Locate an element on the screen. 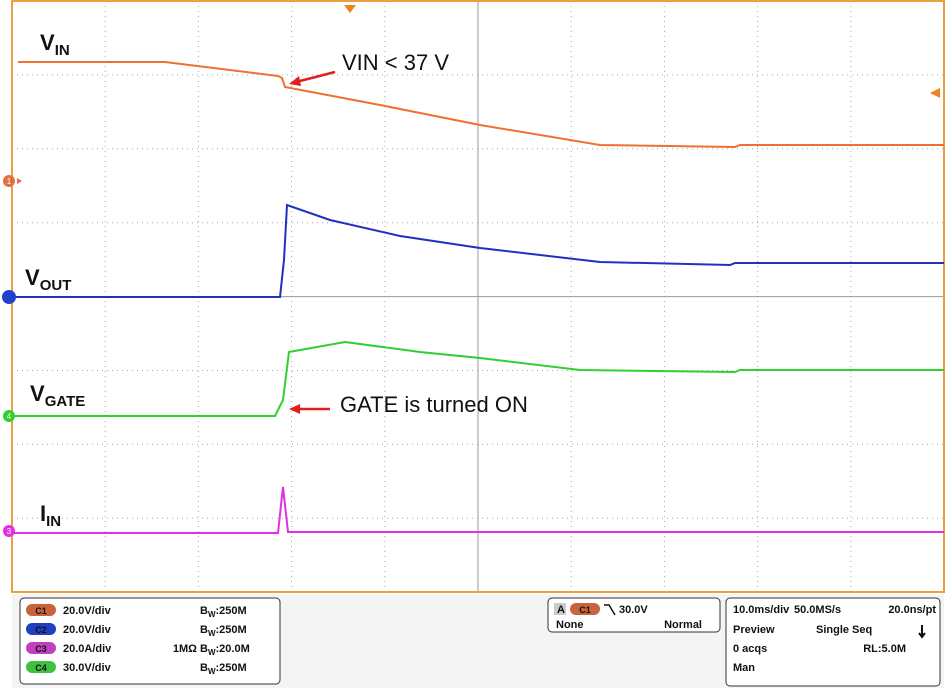 Image resolution: width=947 pixels, height=688 pixels. scale: 20.0A/div is located at coordinates (87, 649).